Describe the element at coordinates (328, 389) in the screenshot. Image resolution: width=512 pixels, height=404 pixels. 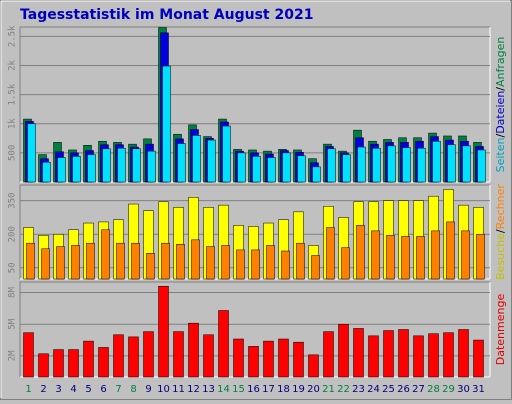
I see `x-tick-label: 21` at that location.